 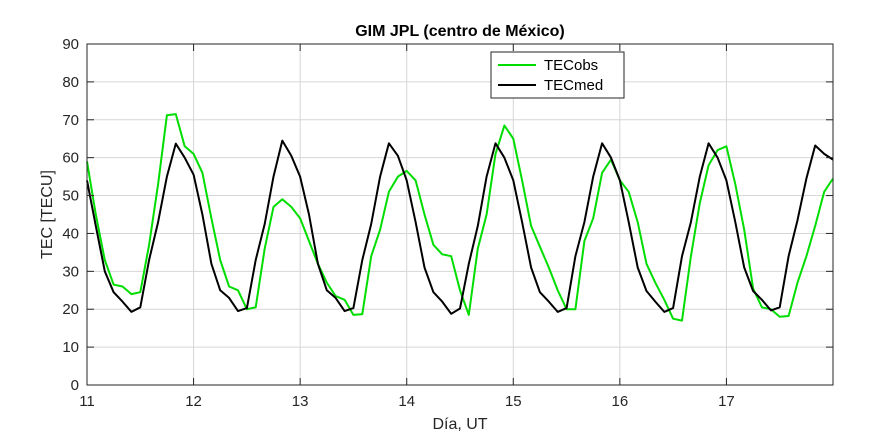 What do you see at coordinates (70, 196) in the screenshot?
I see `y-tick-label: 50` at bounding box center [70, 196].